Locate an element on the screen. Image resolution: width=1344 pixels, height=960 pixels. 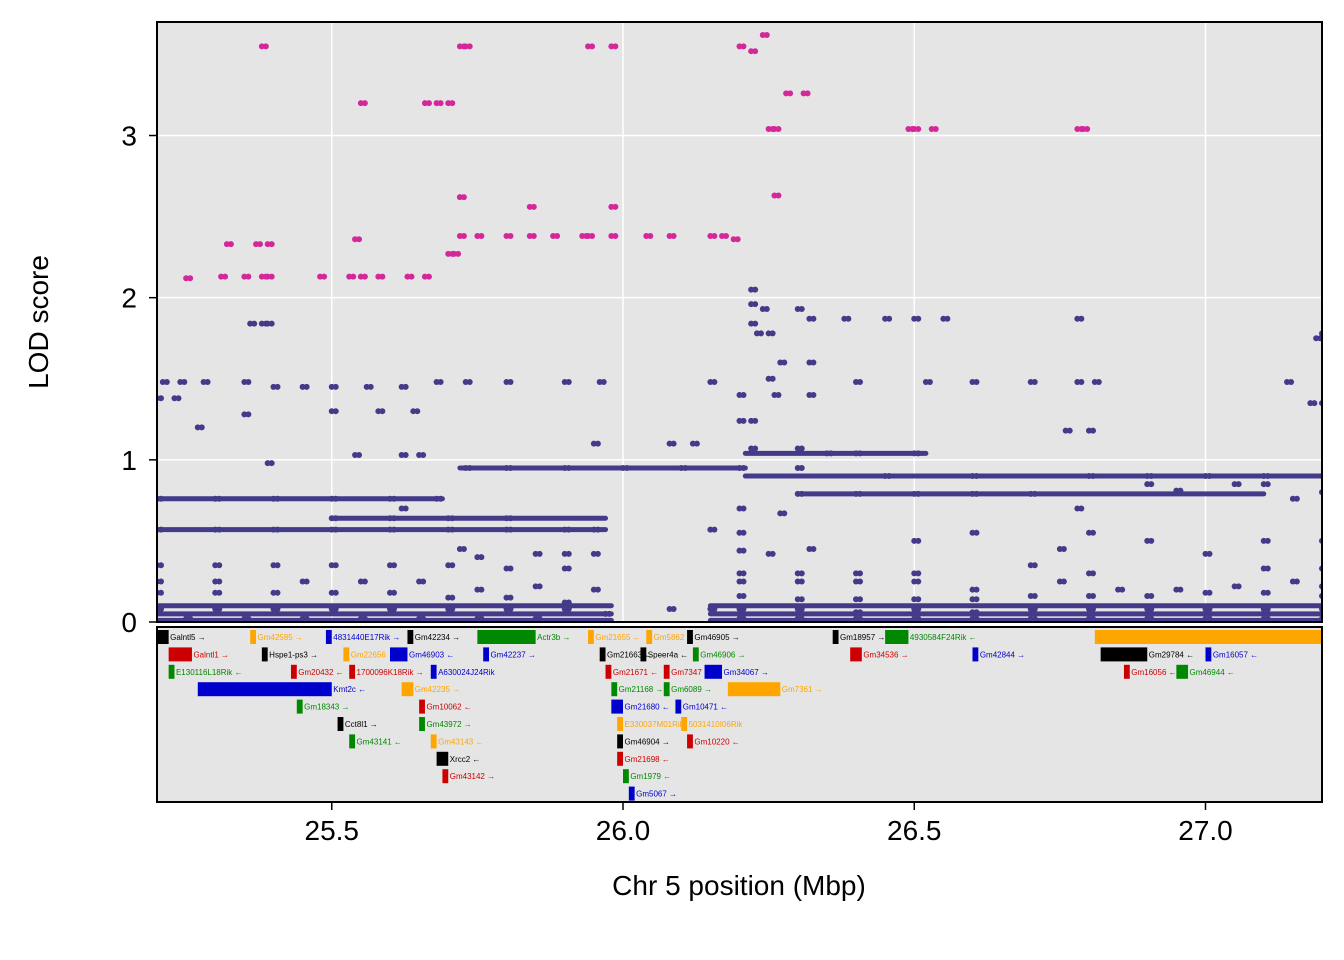
y-tick-label: 2 is located at coordinates (129, 298).